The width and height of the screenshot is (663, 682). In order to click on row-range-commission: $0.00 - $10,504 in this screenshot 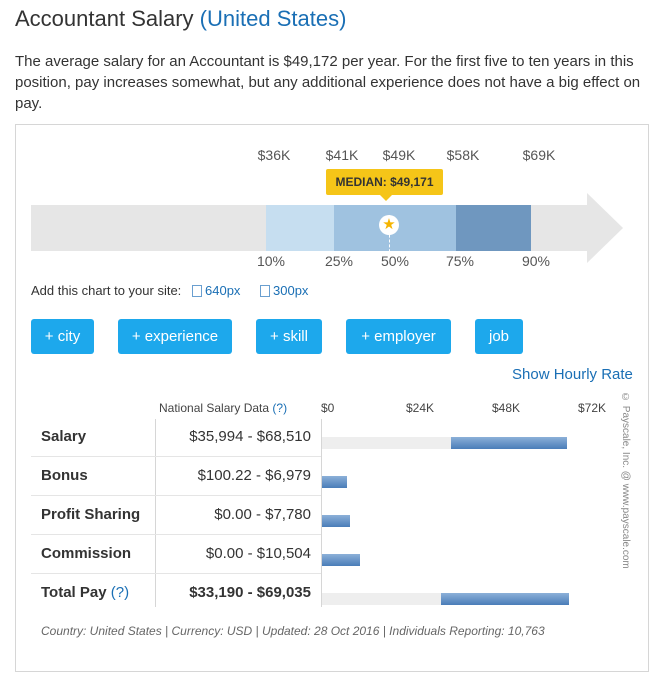, I will do `click(258, 553)`.